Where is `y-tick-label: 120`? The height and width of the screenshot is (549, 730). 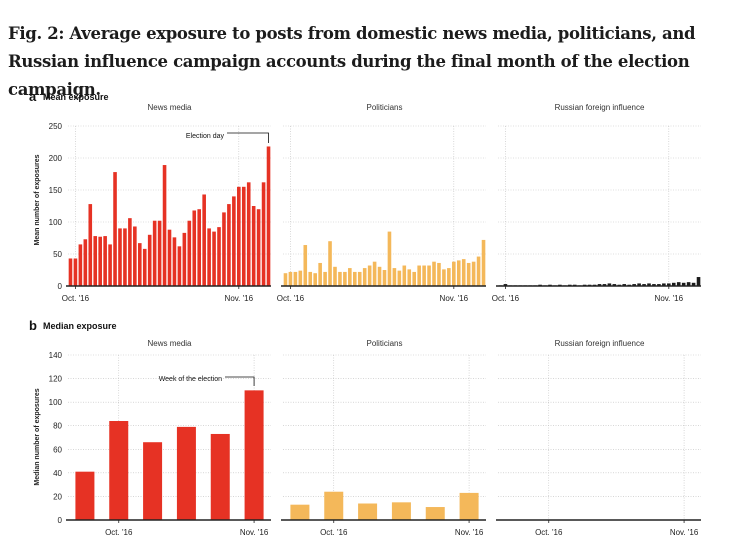
y-tick-label: 120 is located at coordinates (56, 379).